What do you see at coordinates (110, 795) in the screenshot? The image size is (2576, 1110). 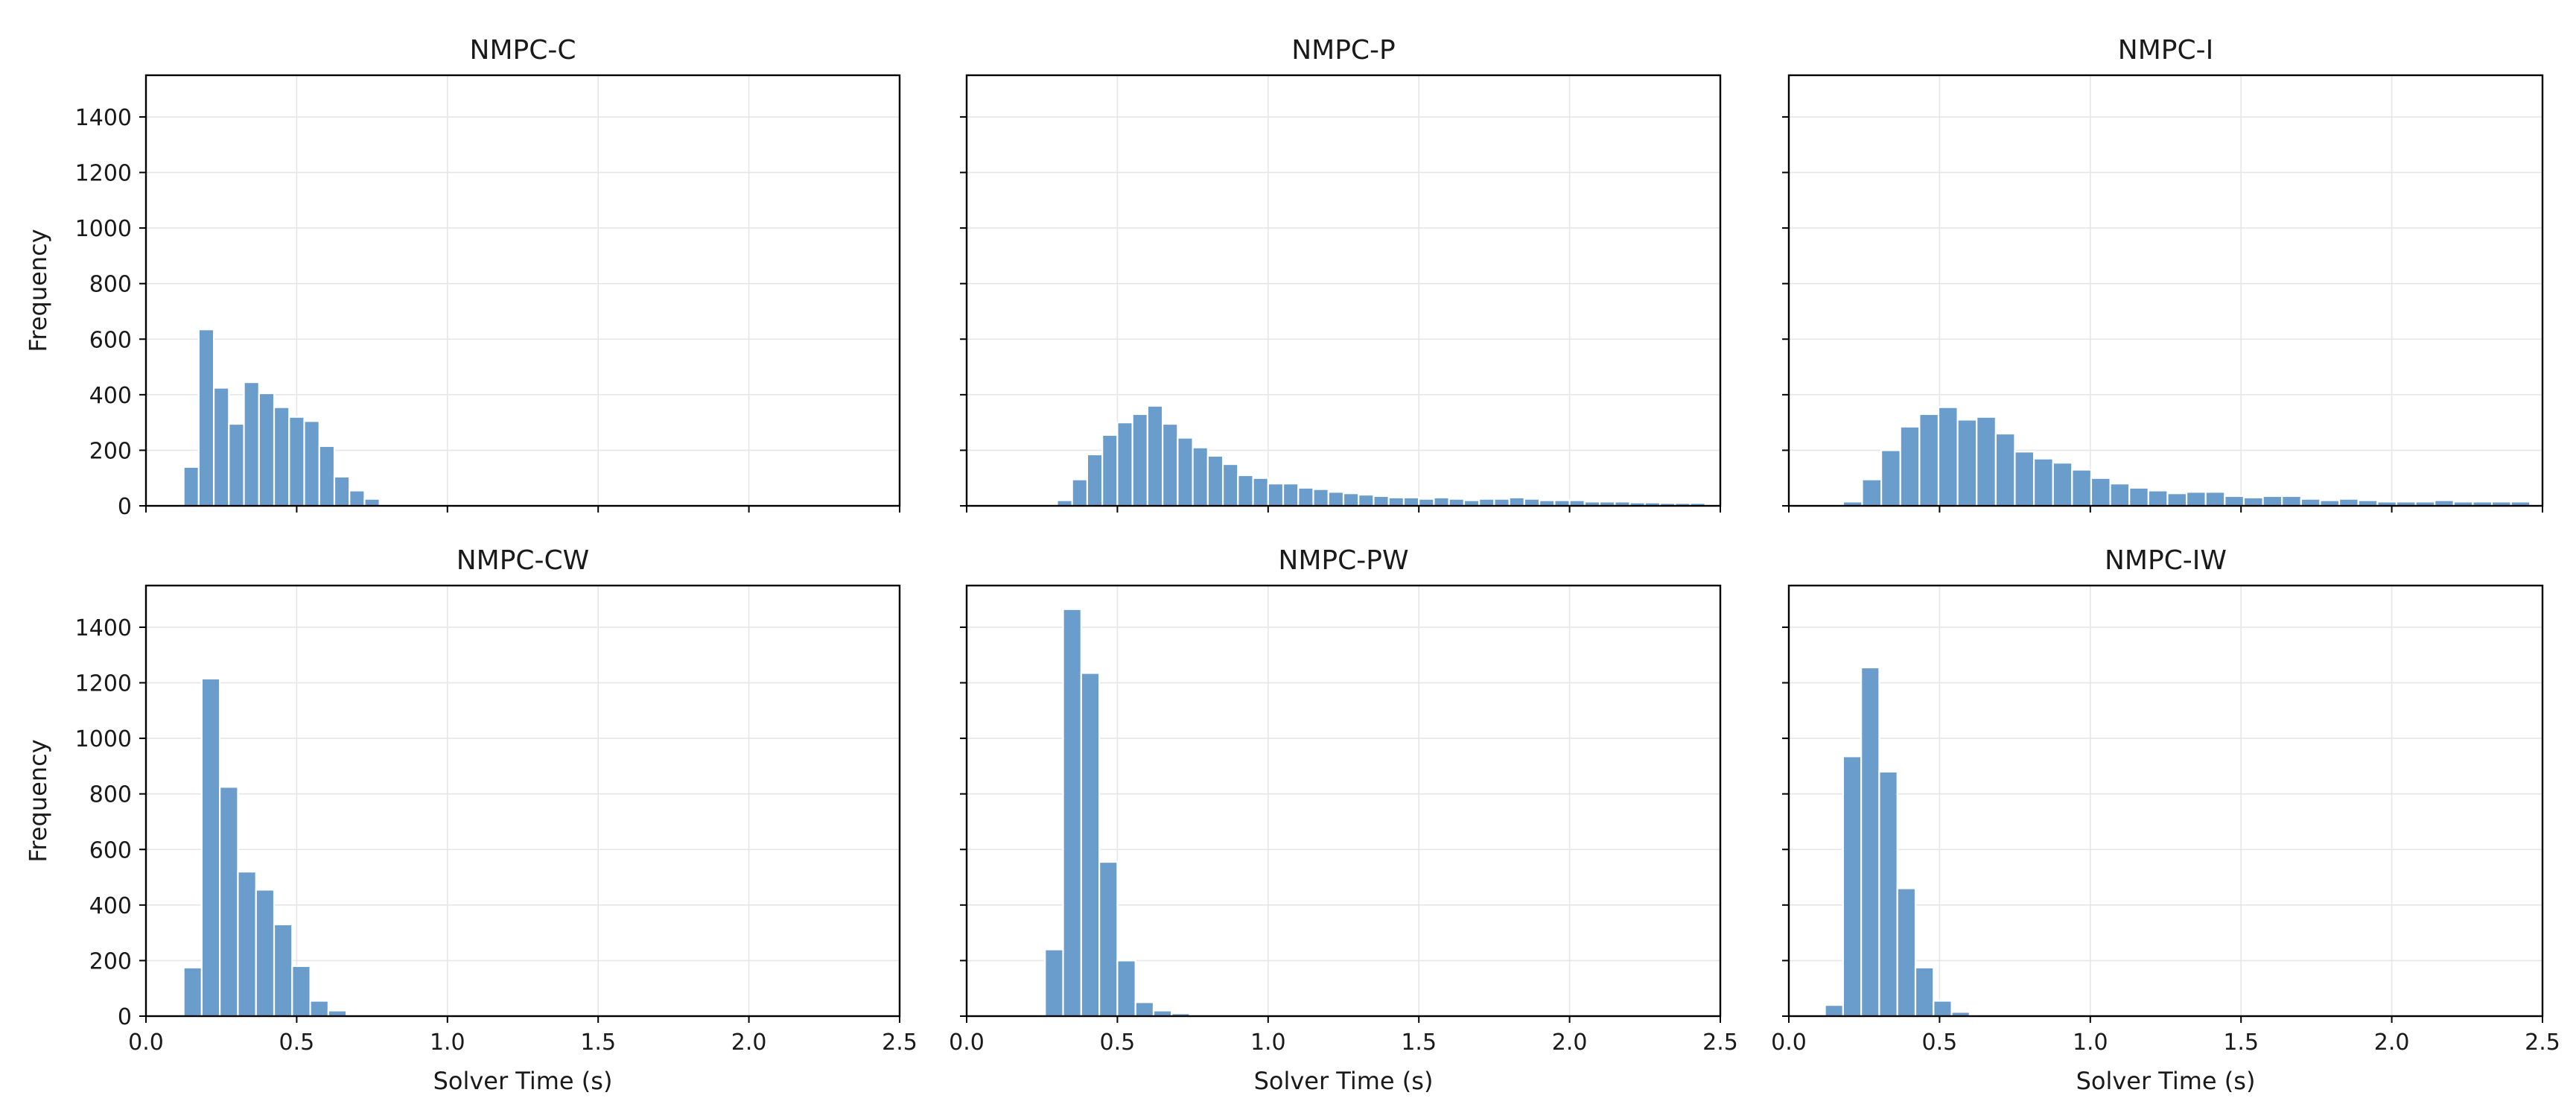 I see `y-tick-label: 800` at bounding box center [110, 795].